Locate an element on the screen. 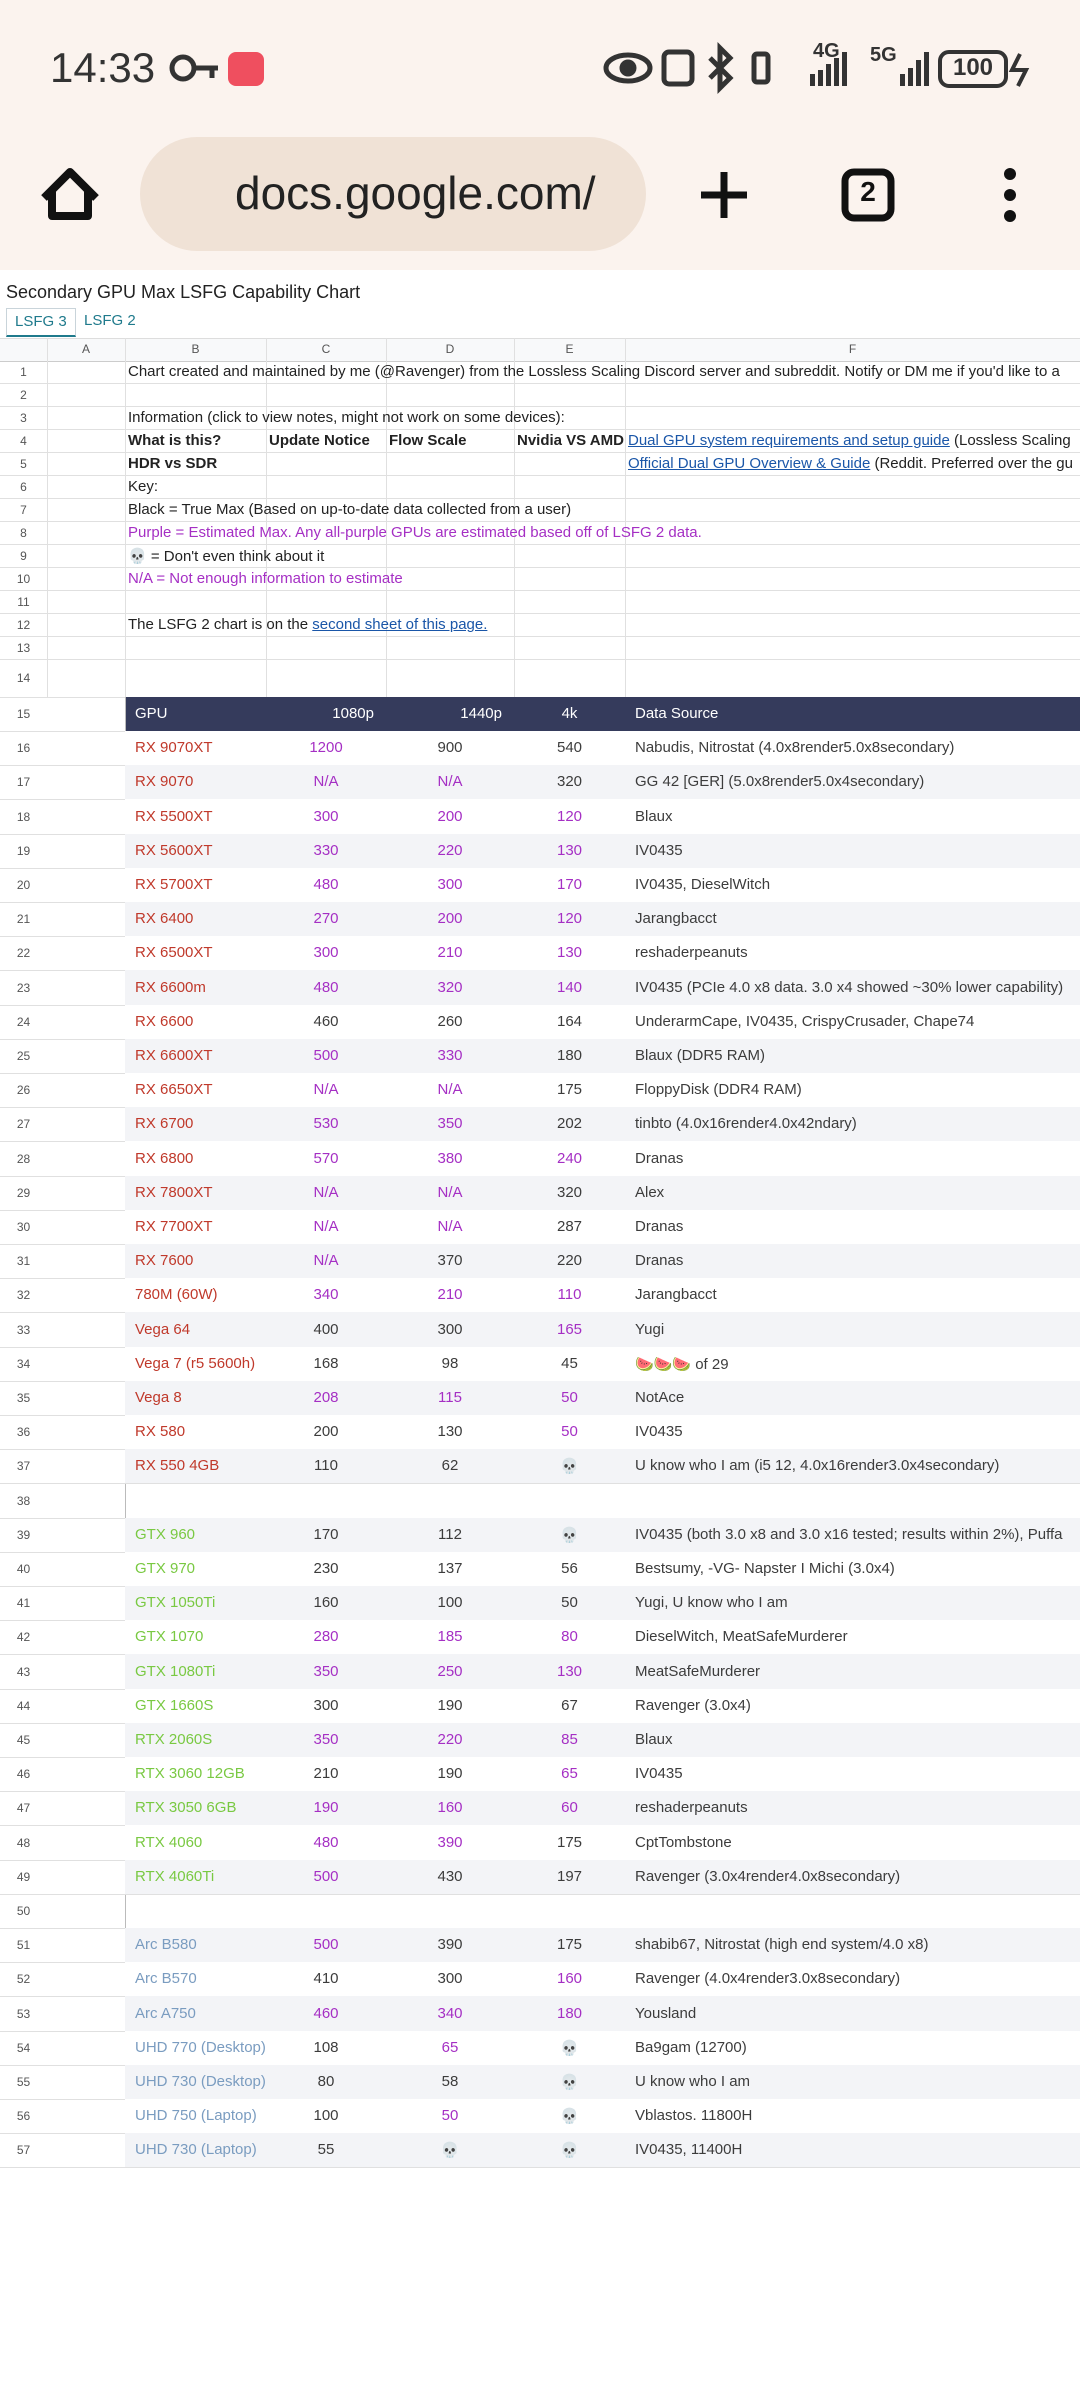 The height and width of the screenshot is (2386, 1080). note-text: Key: is located at coordinates (143, 486).